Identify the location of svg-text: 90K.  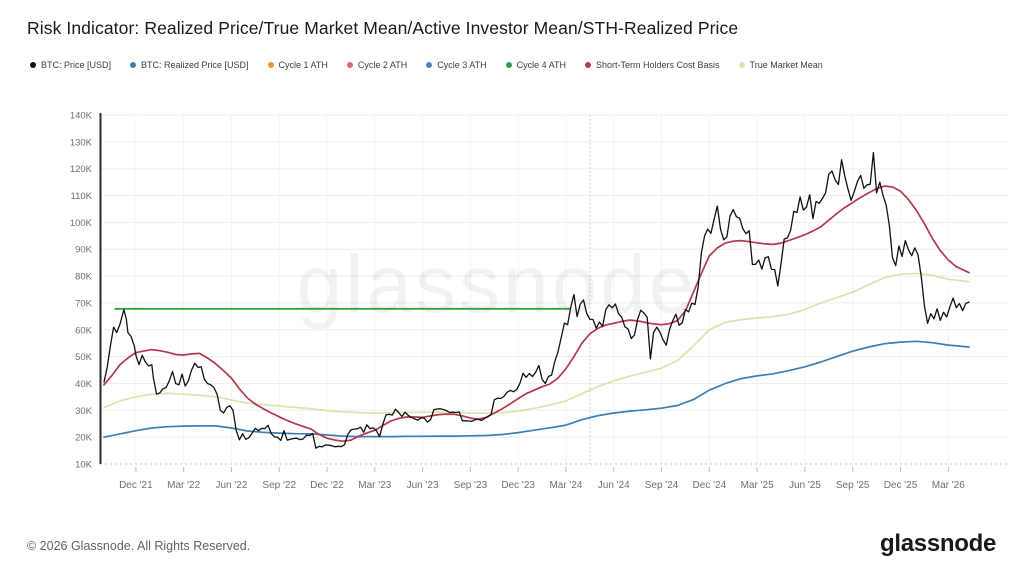
(84, 250).